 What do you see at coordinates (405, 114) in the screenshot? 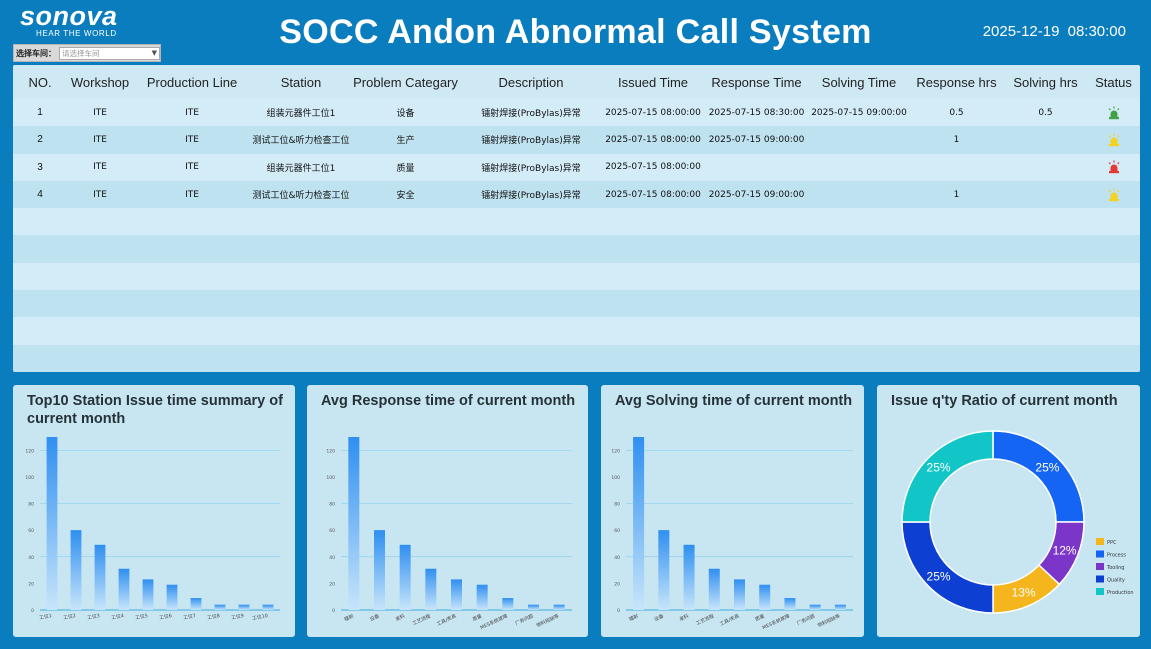
I see `category-cell: 设备` at bounding box center [405, 114].